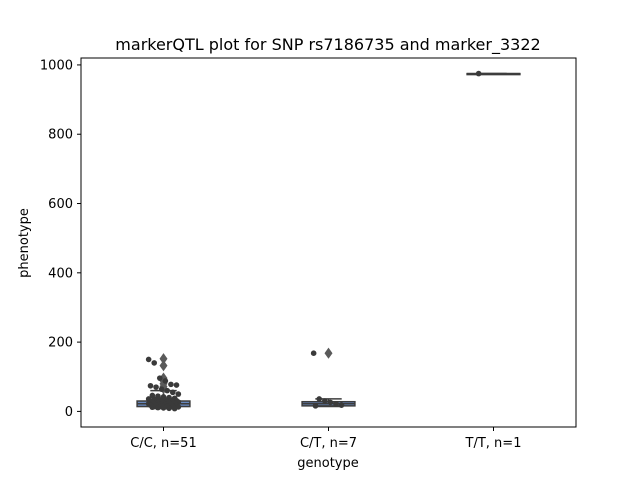 This screenshot has width=640, height=480. I want to click on y-tick-label: 0, so click(69, 412).